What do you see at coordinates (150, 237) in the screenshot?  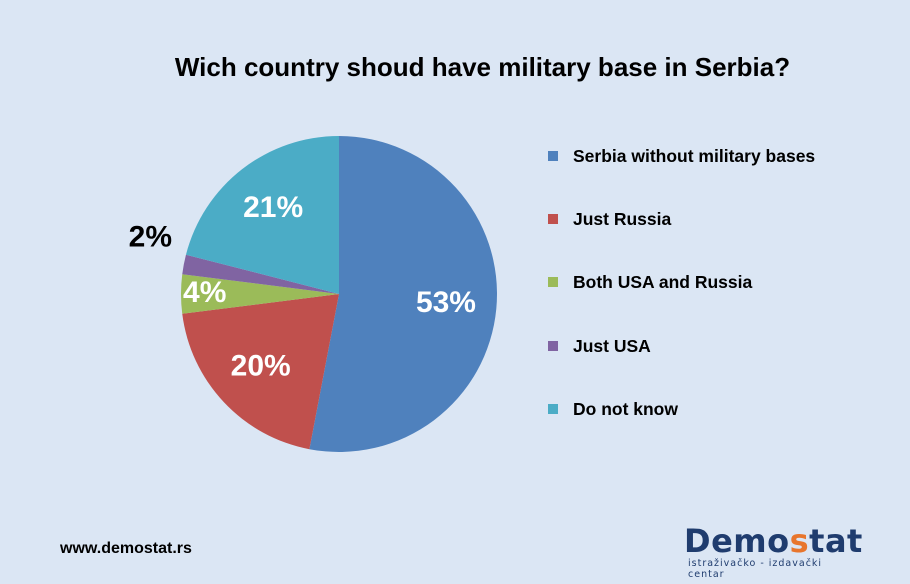 I see `data-label-just-usa: 2%` at bounding box center [150, 237].